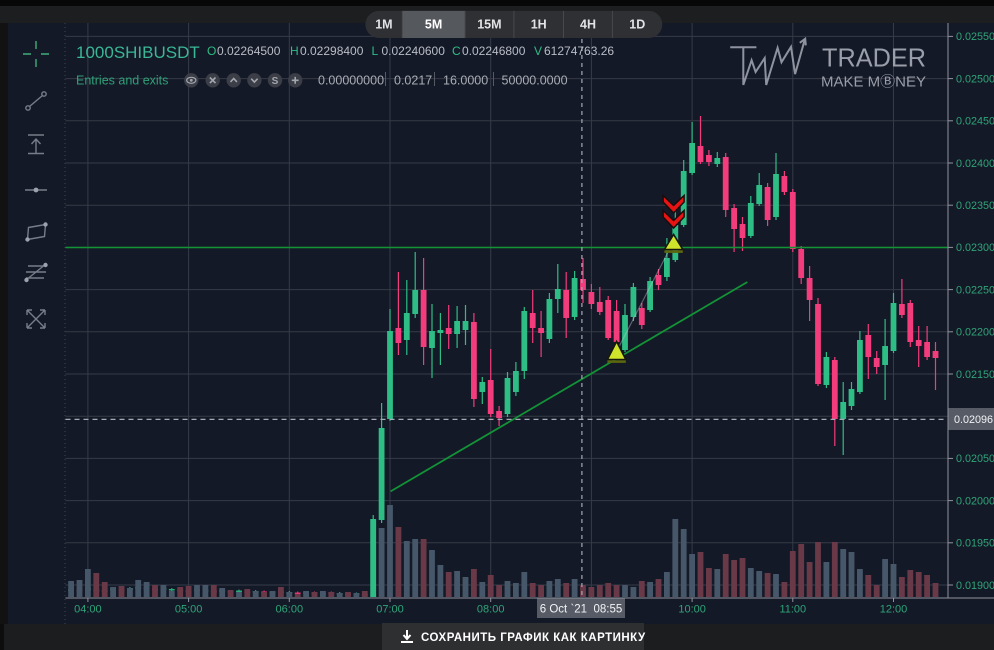 This screenshot has height=650, width=994. I want to click on svg-text: 5M, so click(433, 25).